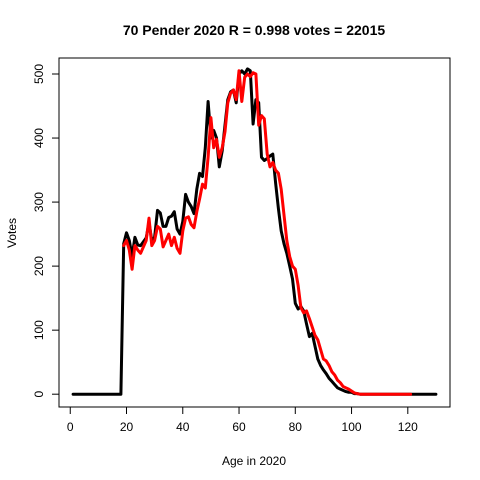  I want to click on y-tick-label: 200, so click(39, 266).